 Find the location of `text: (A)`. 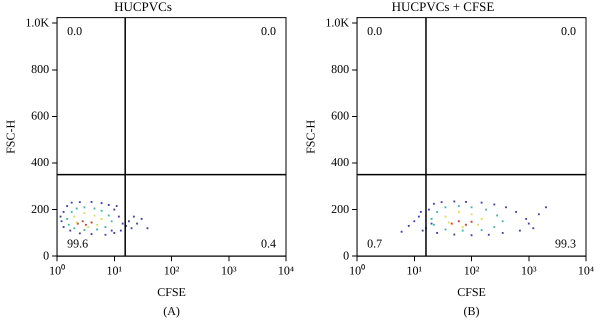

text: (A) is located at coordinates (171, 311).